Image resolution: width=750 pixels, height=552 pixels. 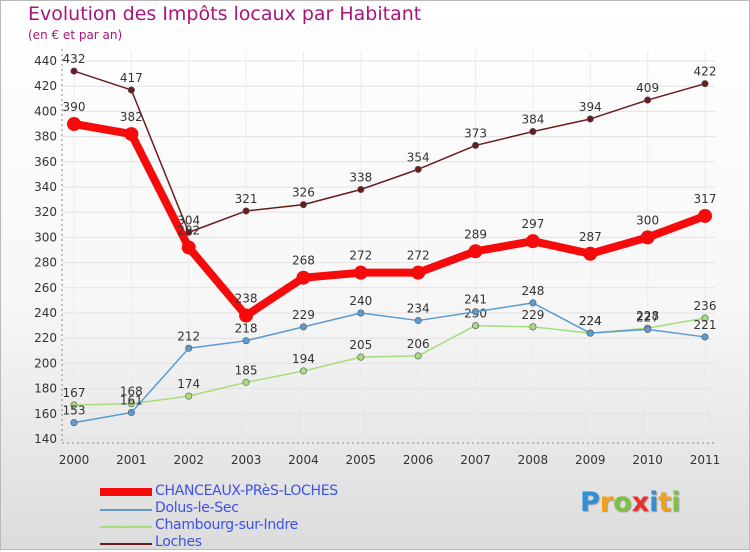 I want to click on data-label-chambourg-sur-indre-2000: 167, so click(x=74, y=393).